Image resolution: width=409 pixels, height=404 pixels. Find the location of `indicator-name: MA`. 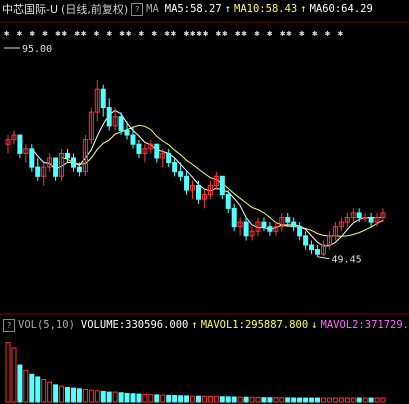

indicator-name: MA is located at coordinates (152, 9).